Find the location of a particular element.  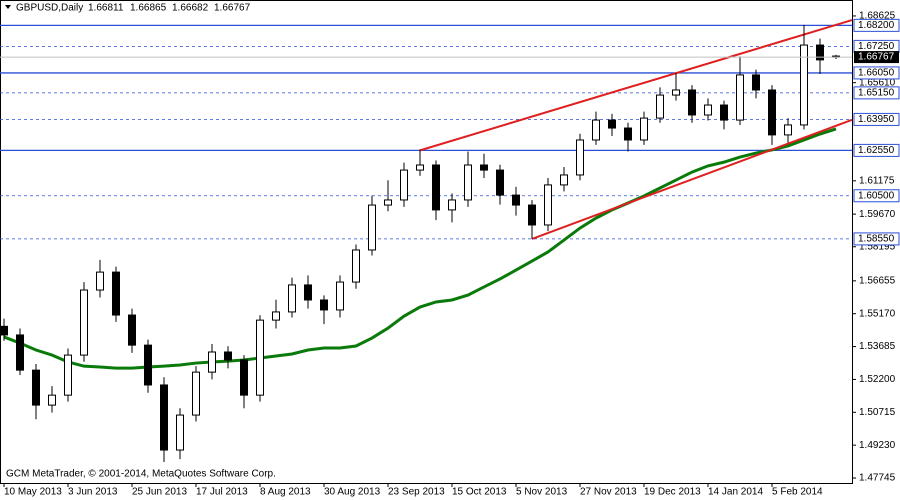

y-tick-label: 1.56655 is located at coordinates (877, 280).